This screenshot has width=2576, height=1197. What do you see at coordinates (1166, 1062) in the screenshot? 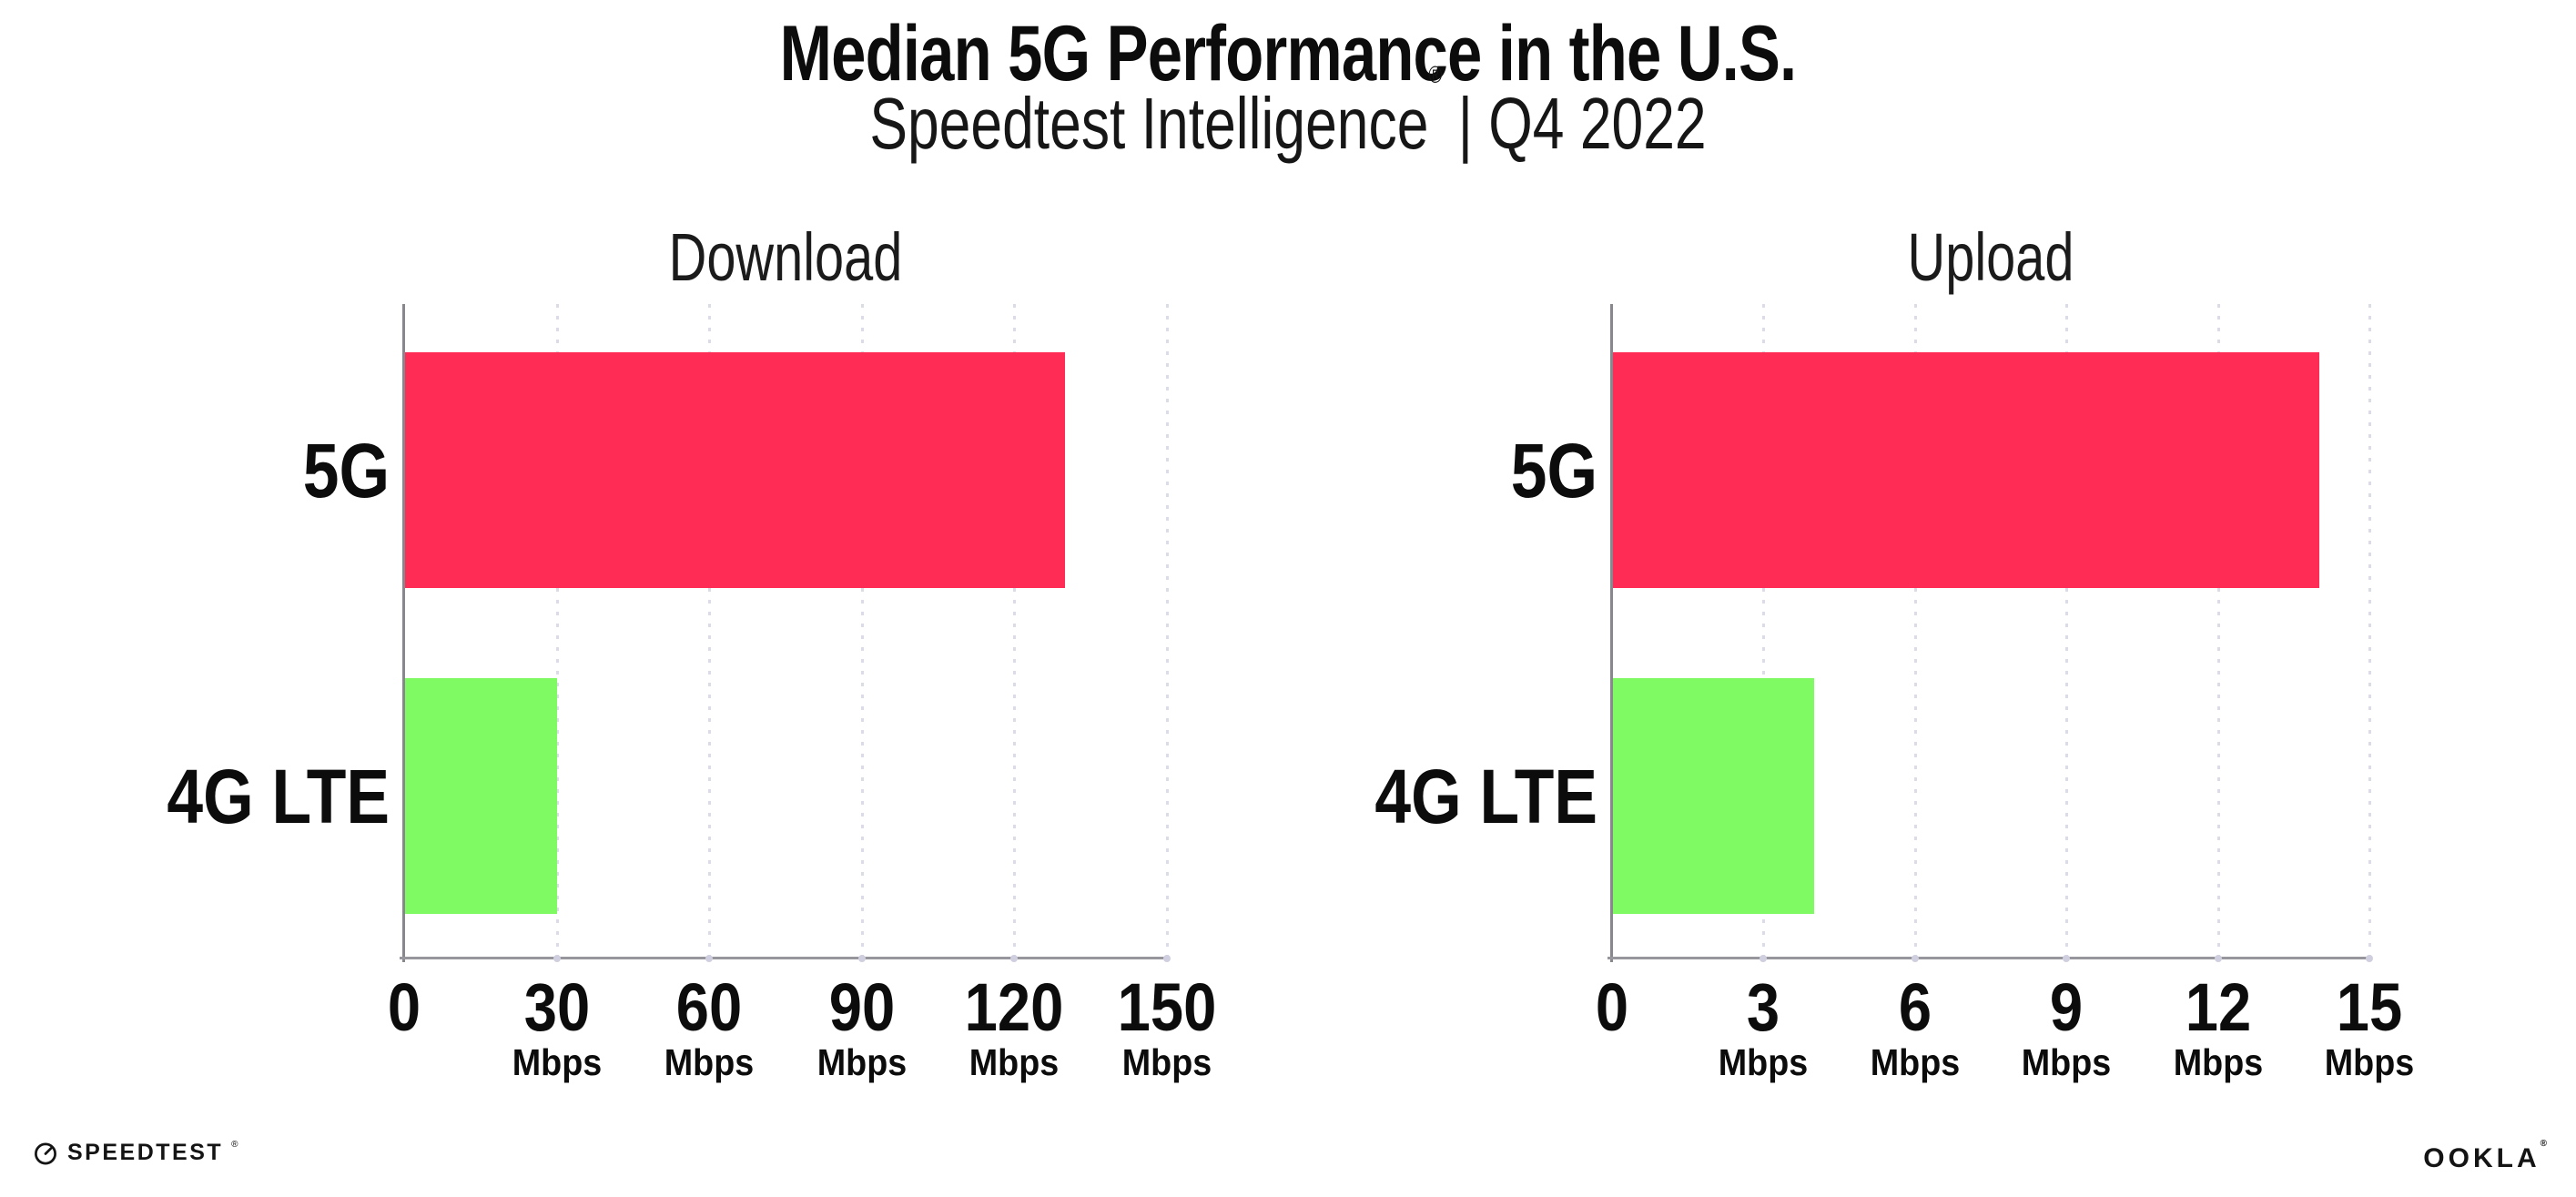
I see `tick-unit-label-150-download: Mbps` at bounding box center [1166, 1062].